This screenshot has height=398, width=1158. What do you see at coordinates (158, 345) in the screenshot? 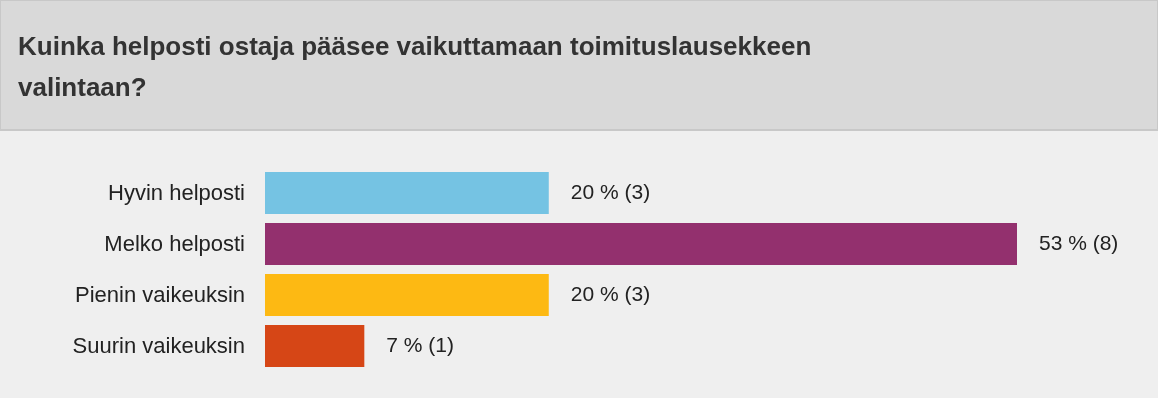
I see `y-tick-label: Suurin vaikeuksin` at bounding box center [158, 345].